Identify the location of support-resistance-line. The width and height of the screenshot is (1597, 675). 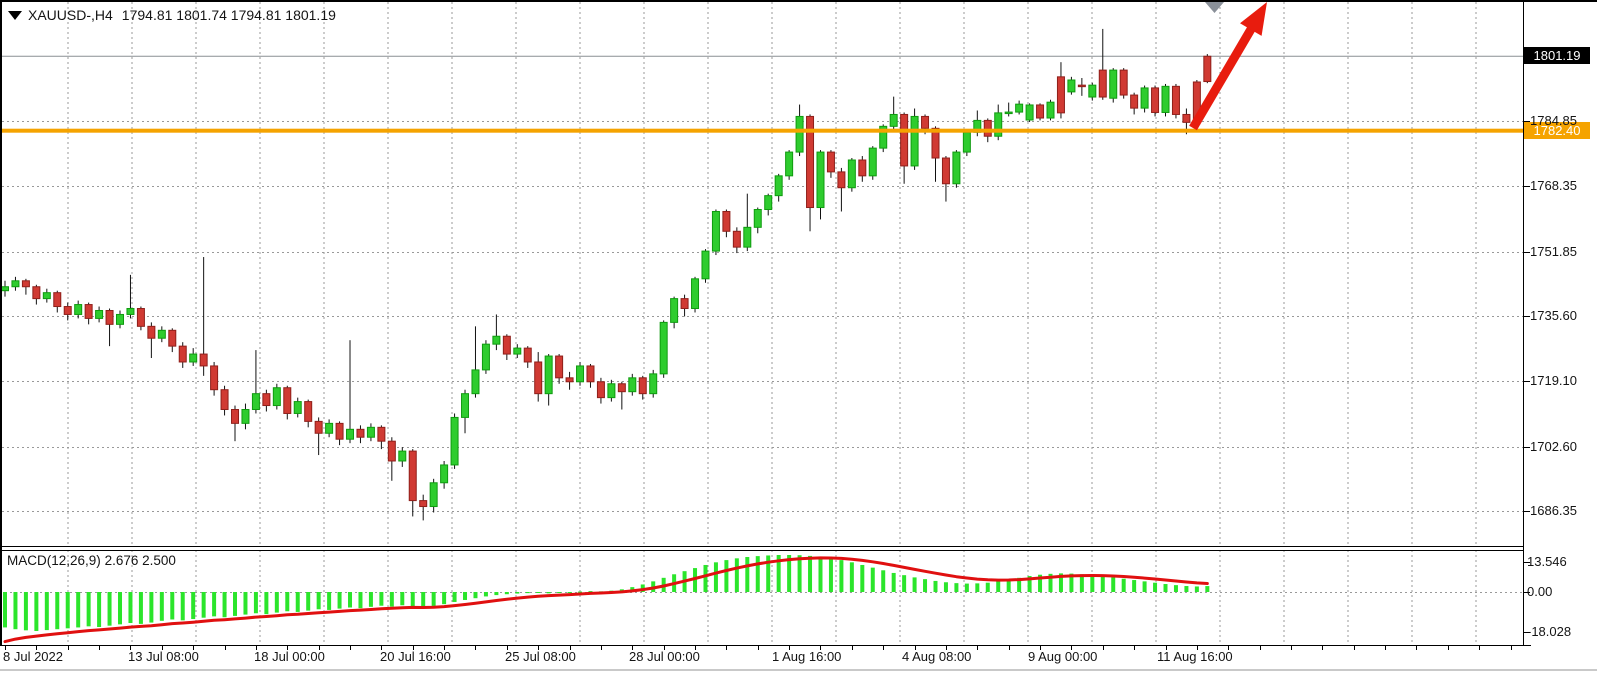
(761, 130).